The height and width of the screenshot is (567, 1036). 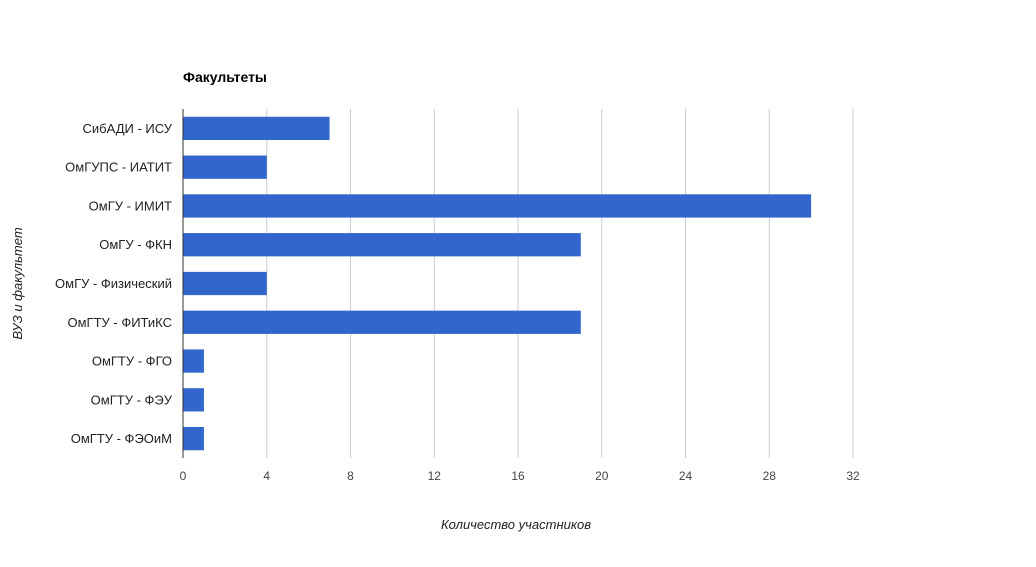 I want to click on category-label: ОмГТУ - ФИТиКС, so click(x=119, y=322).